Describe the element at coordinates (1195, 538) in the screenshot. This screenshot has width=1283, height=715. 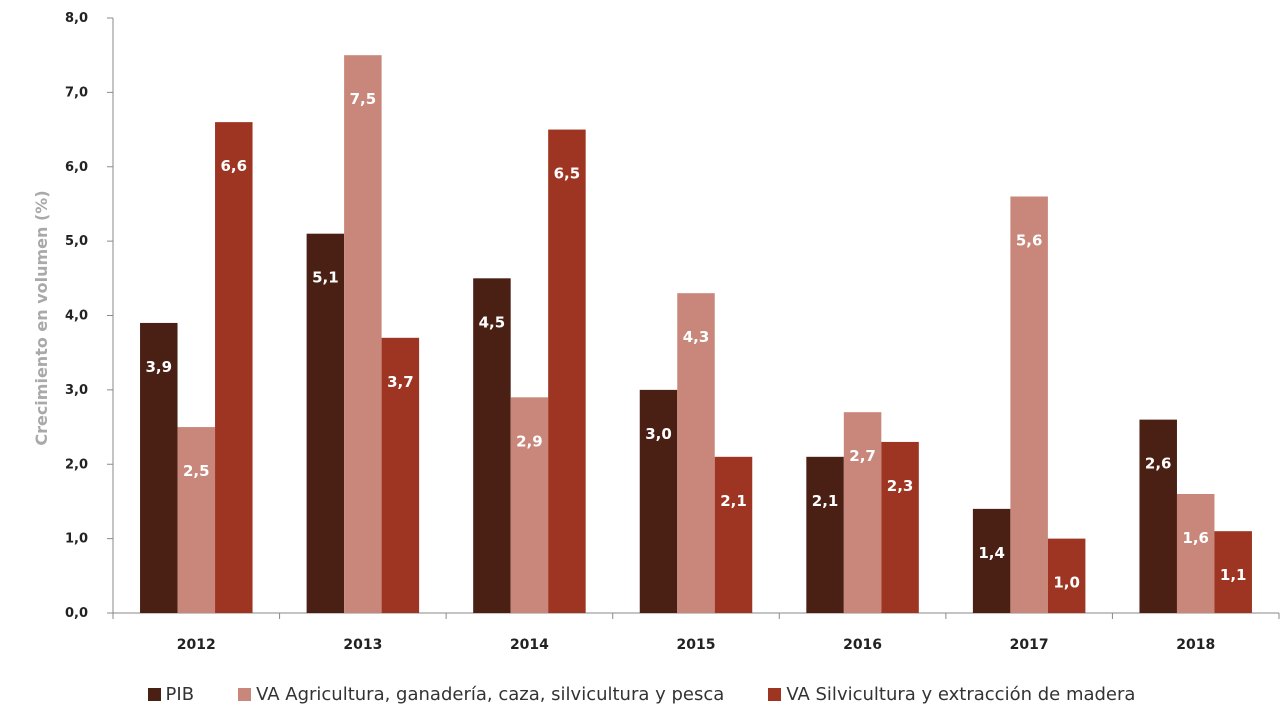
I see `bar-data-label: 1,6` at that location.